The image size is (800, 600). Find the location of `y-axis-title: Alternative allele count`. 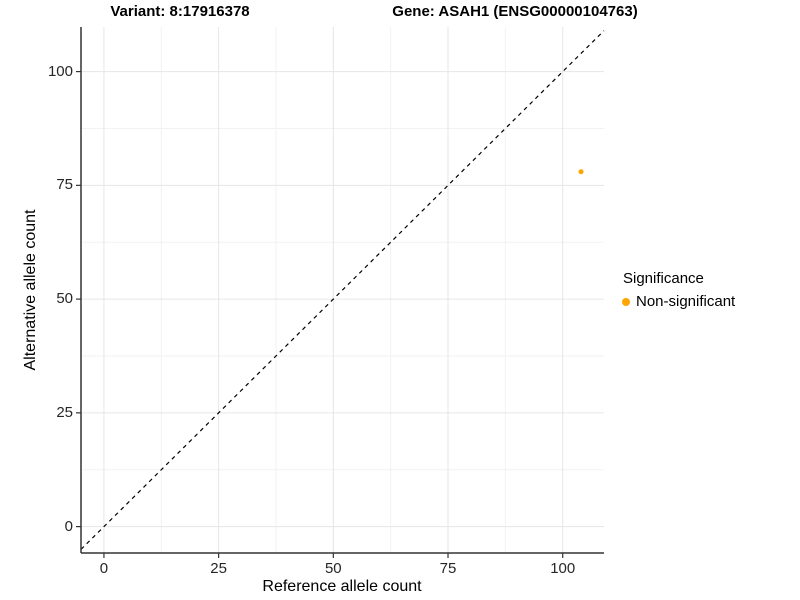

y-axis-title: Alternative allele count is located at coordinates (30, 290).